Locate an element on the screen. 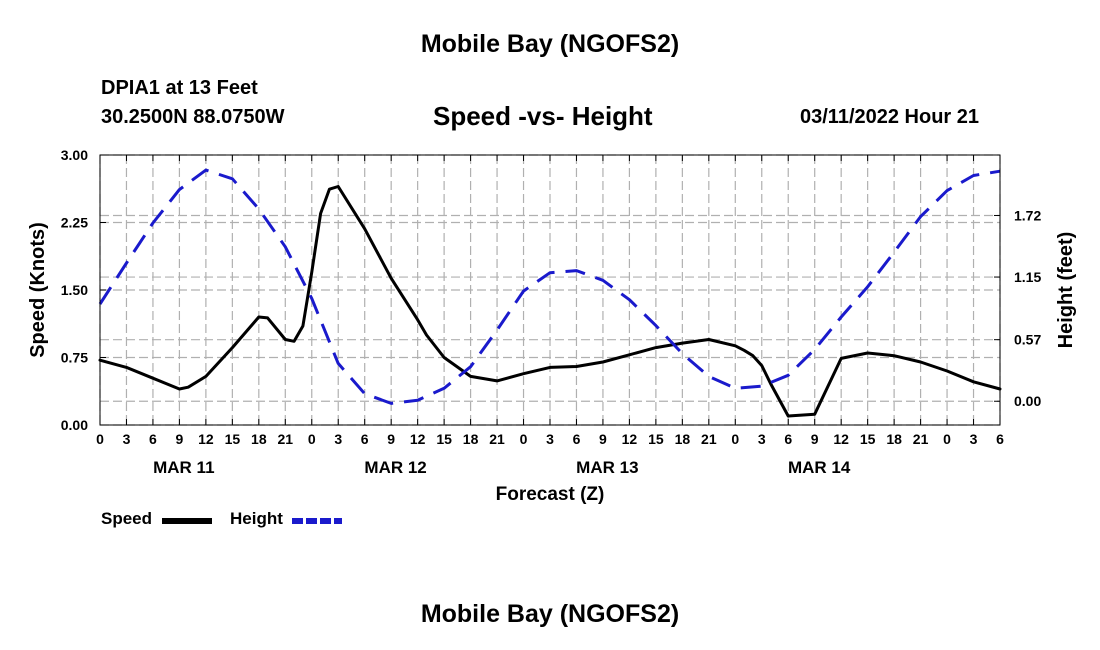 The height and width of the screenshot is (650, 1100). second-chart-title: Mobile Bay (NGOFS2) is located at coordinates (550, 614).